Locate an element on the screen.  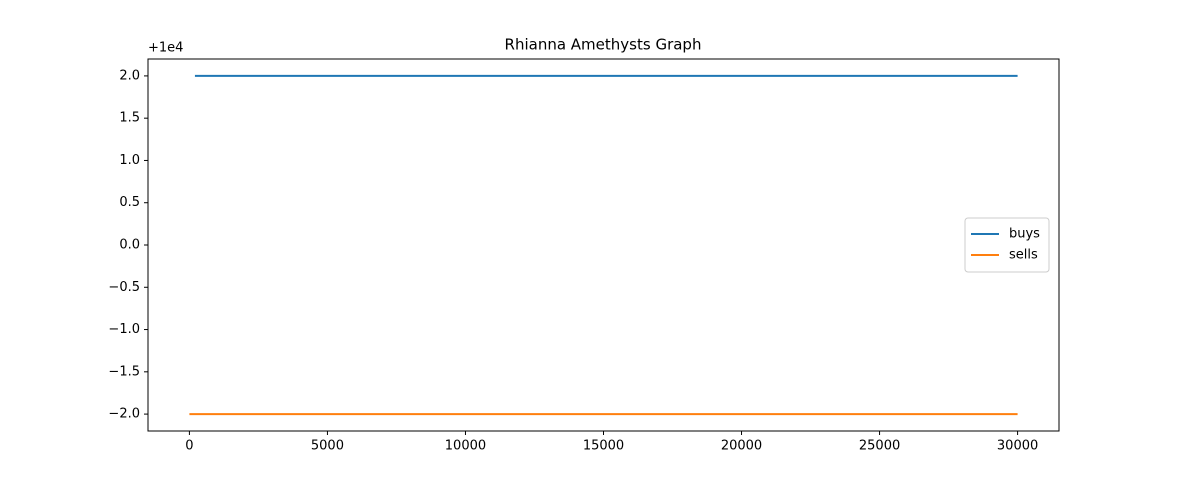
x-tick-label: 30000 is located at coordinates (1017, 446).